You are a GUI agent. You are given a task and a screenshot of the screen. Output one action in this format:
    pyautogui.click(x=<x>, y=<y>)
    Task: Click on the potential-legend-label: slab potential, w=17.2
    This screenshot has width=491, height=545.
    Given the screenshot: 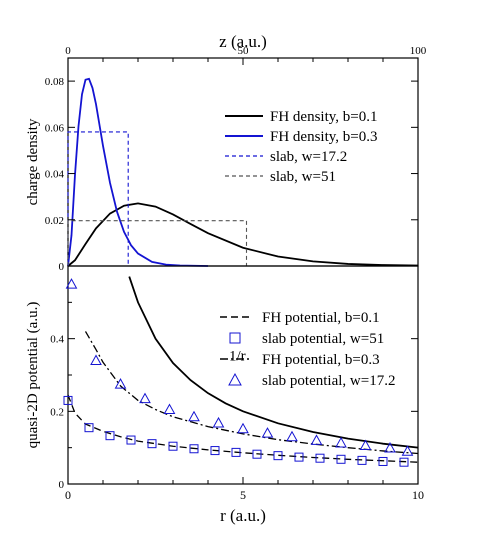 What is the action you would take?
    pyautogui.click(x=328, y=381)
    